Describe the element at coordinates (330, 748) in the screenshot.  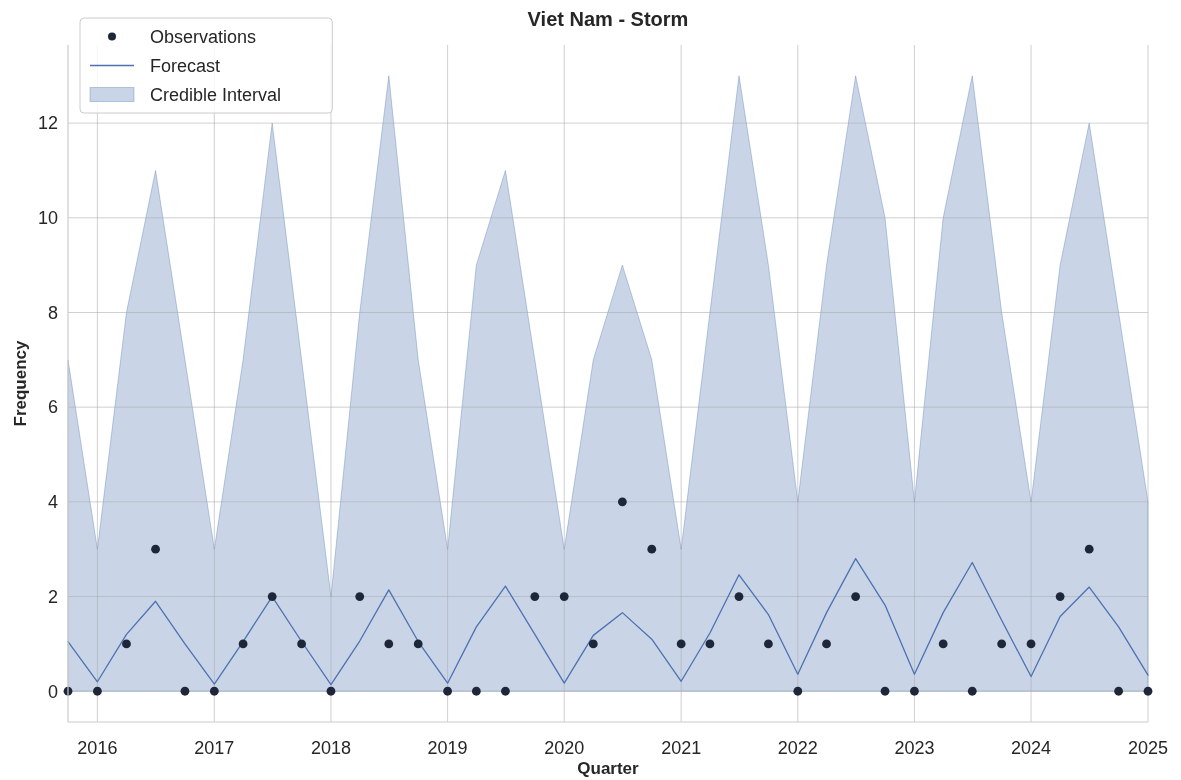
I see `x-tick-label: 2018` at that location.